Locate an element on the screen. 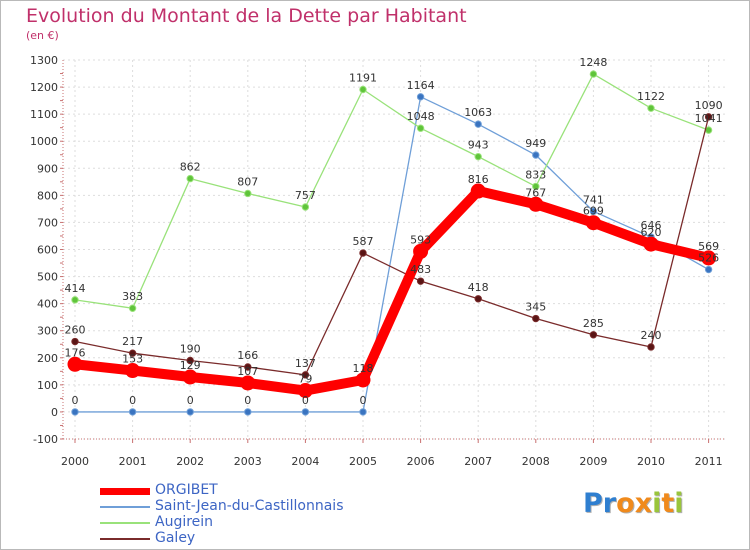 Image resolution: width=750 pixels, height=550 pixels. y-tick-label: 500 is located at coordinates (47, 277).